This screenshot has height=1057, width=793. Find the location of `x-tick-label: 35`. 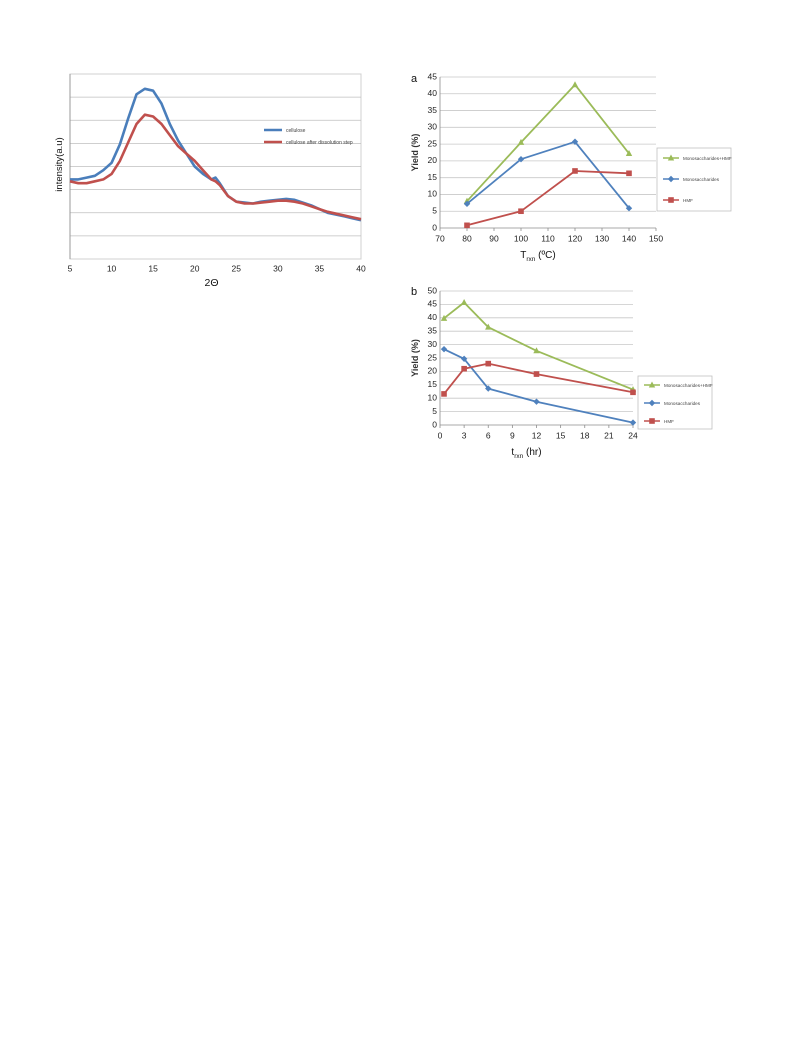

x-tick-label: 35 is located at coordinates (320, 268).